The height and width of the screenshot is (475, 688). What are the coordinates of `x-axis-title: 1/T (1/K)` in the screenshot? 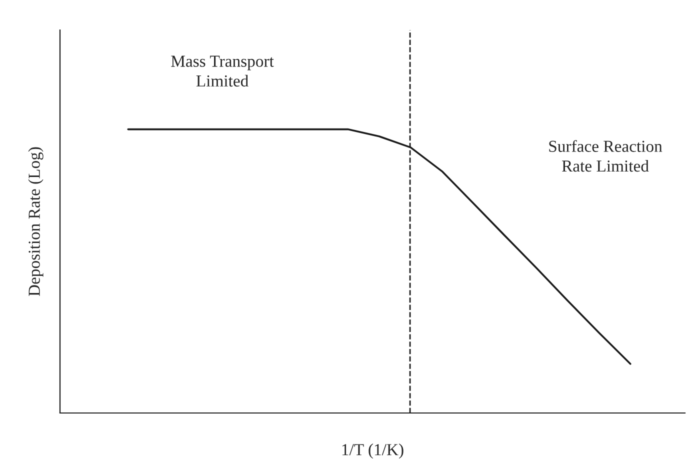 It's located at (373, 451).